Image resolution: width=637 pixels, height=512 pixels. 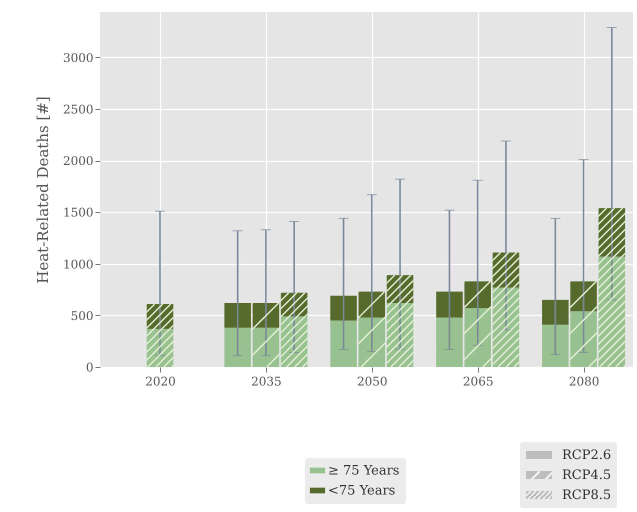 I want to click on scenario-legend: RCP2.6 RCP4.5 RCP8.5, so click(x=569, y=475).